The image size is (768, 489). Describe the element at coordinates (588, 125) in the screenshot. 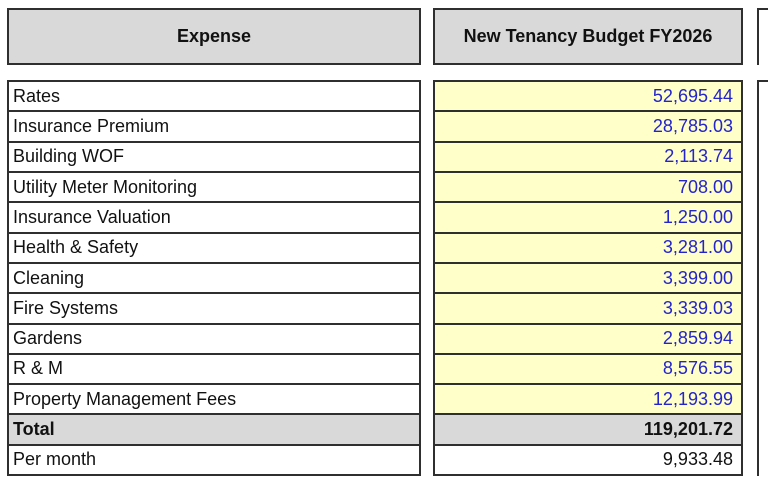

I see `budget-value-cell-1: 28,785.03` at that location.